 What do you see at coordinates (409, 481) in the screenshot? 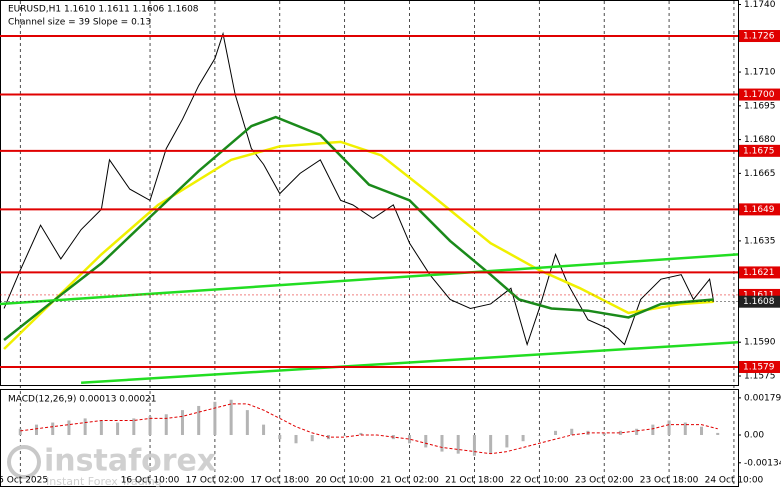
I see `x-tick-label: 21 Oct 02:00` at bounding box center [409, 481].